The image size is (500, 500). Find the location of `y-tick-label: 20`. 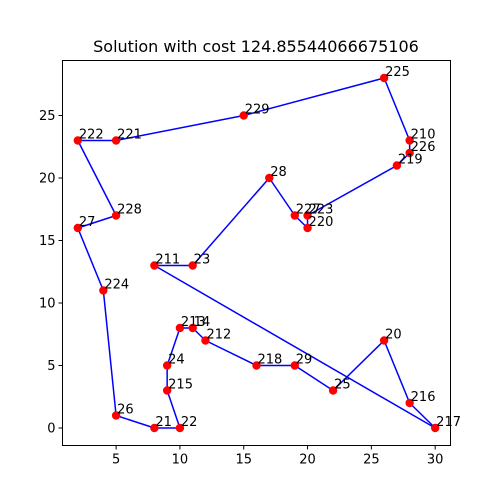

y-tick-label: 20 is located at coordinates (47, 179).